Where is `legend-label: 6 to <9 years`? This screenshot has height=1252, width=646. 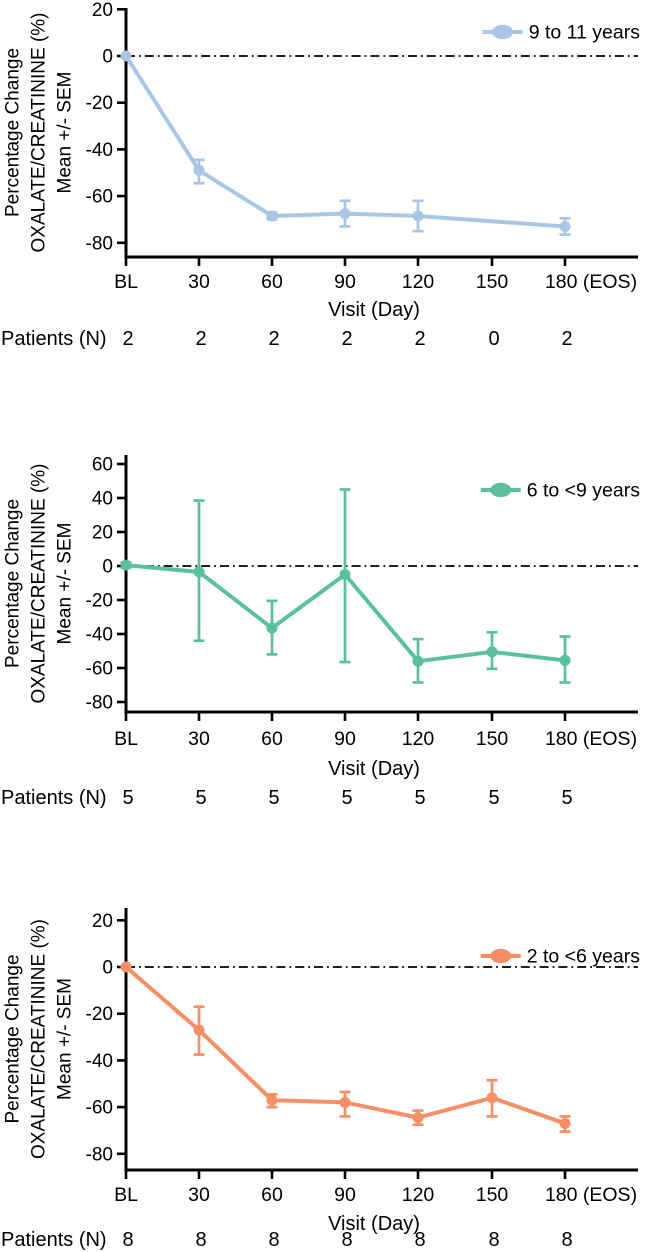 legend-label: 6 to <9 years is located at coordinates (584, 491).